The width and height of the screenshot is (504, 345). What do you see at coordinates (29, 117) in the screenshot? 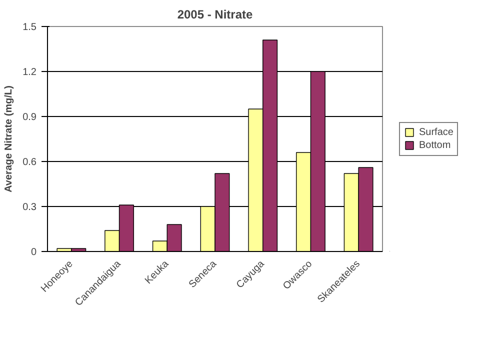
I see `y-tick-label: 0.9` at bounding box center [29, 117].